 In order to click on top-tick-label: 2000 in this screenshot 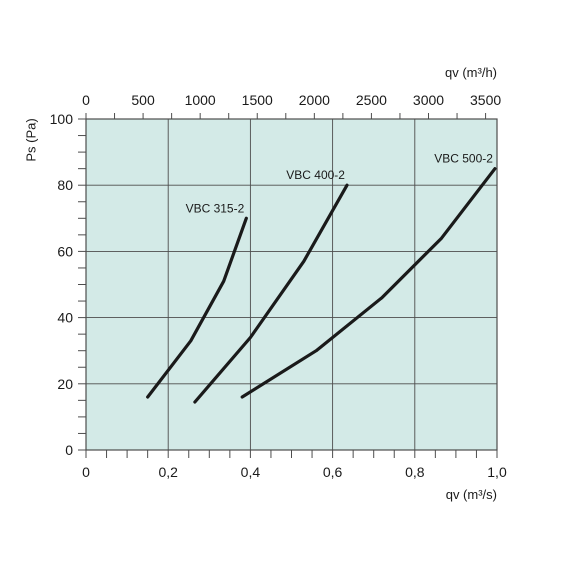, I will do `click(314, 100)`.